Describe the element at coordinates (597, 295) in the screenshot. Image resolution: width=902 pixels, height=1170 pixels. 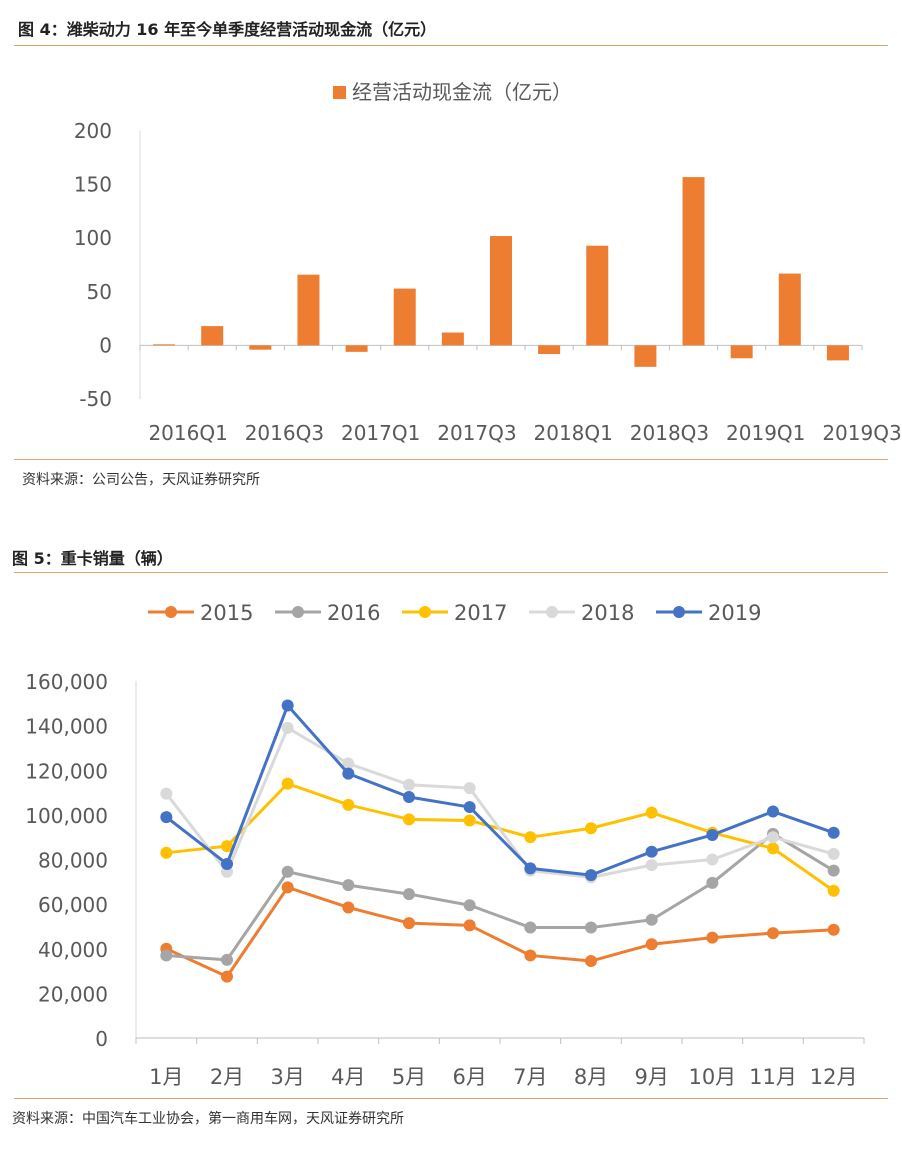
I see `bar-2018Q2` at that location.